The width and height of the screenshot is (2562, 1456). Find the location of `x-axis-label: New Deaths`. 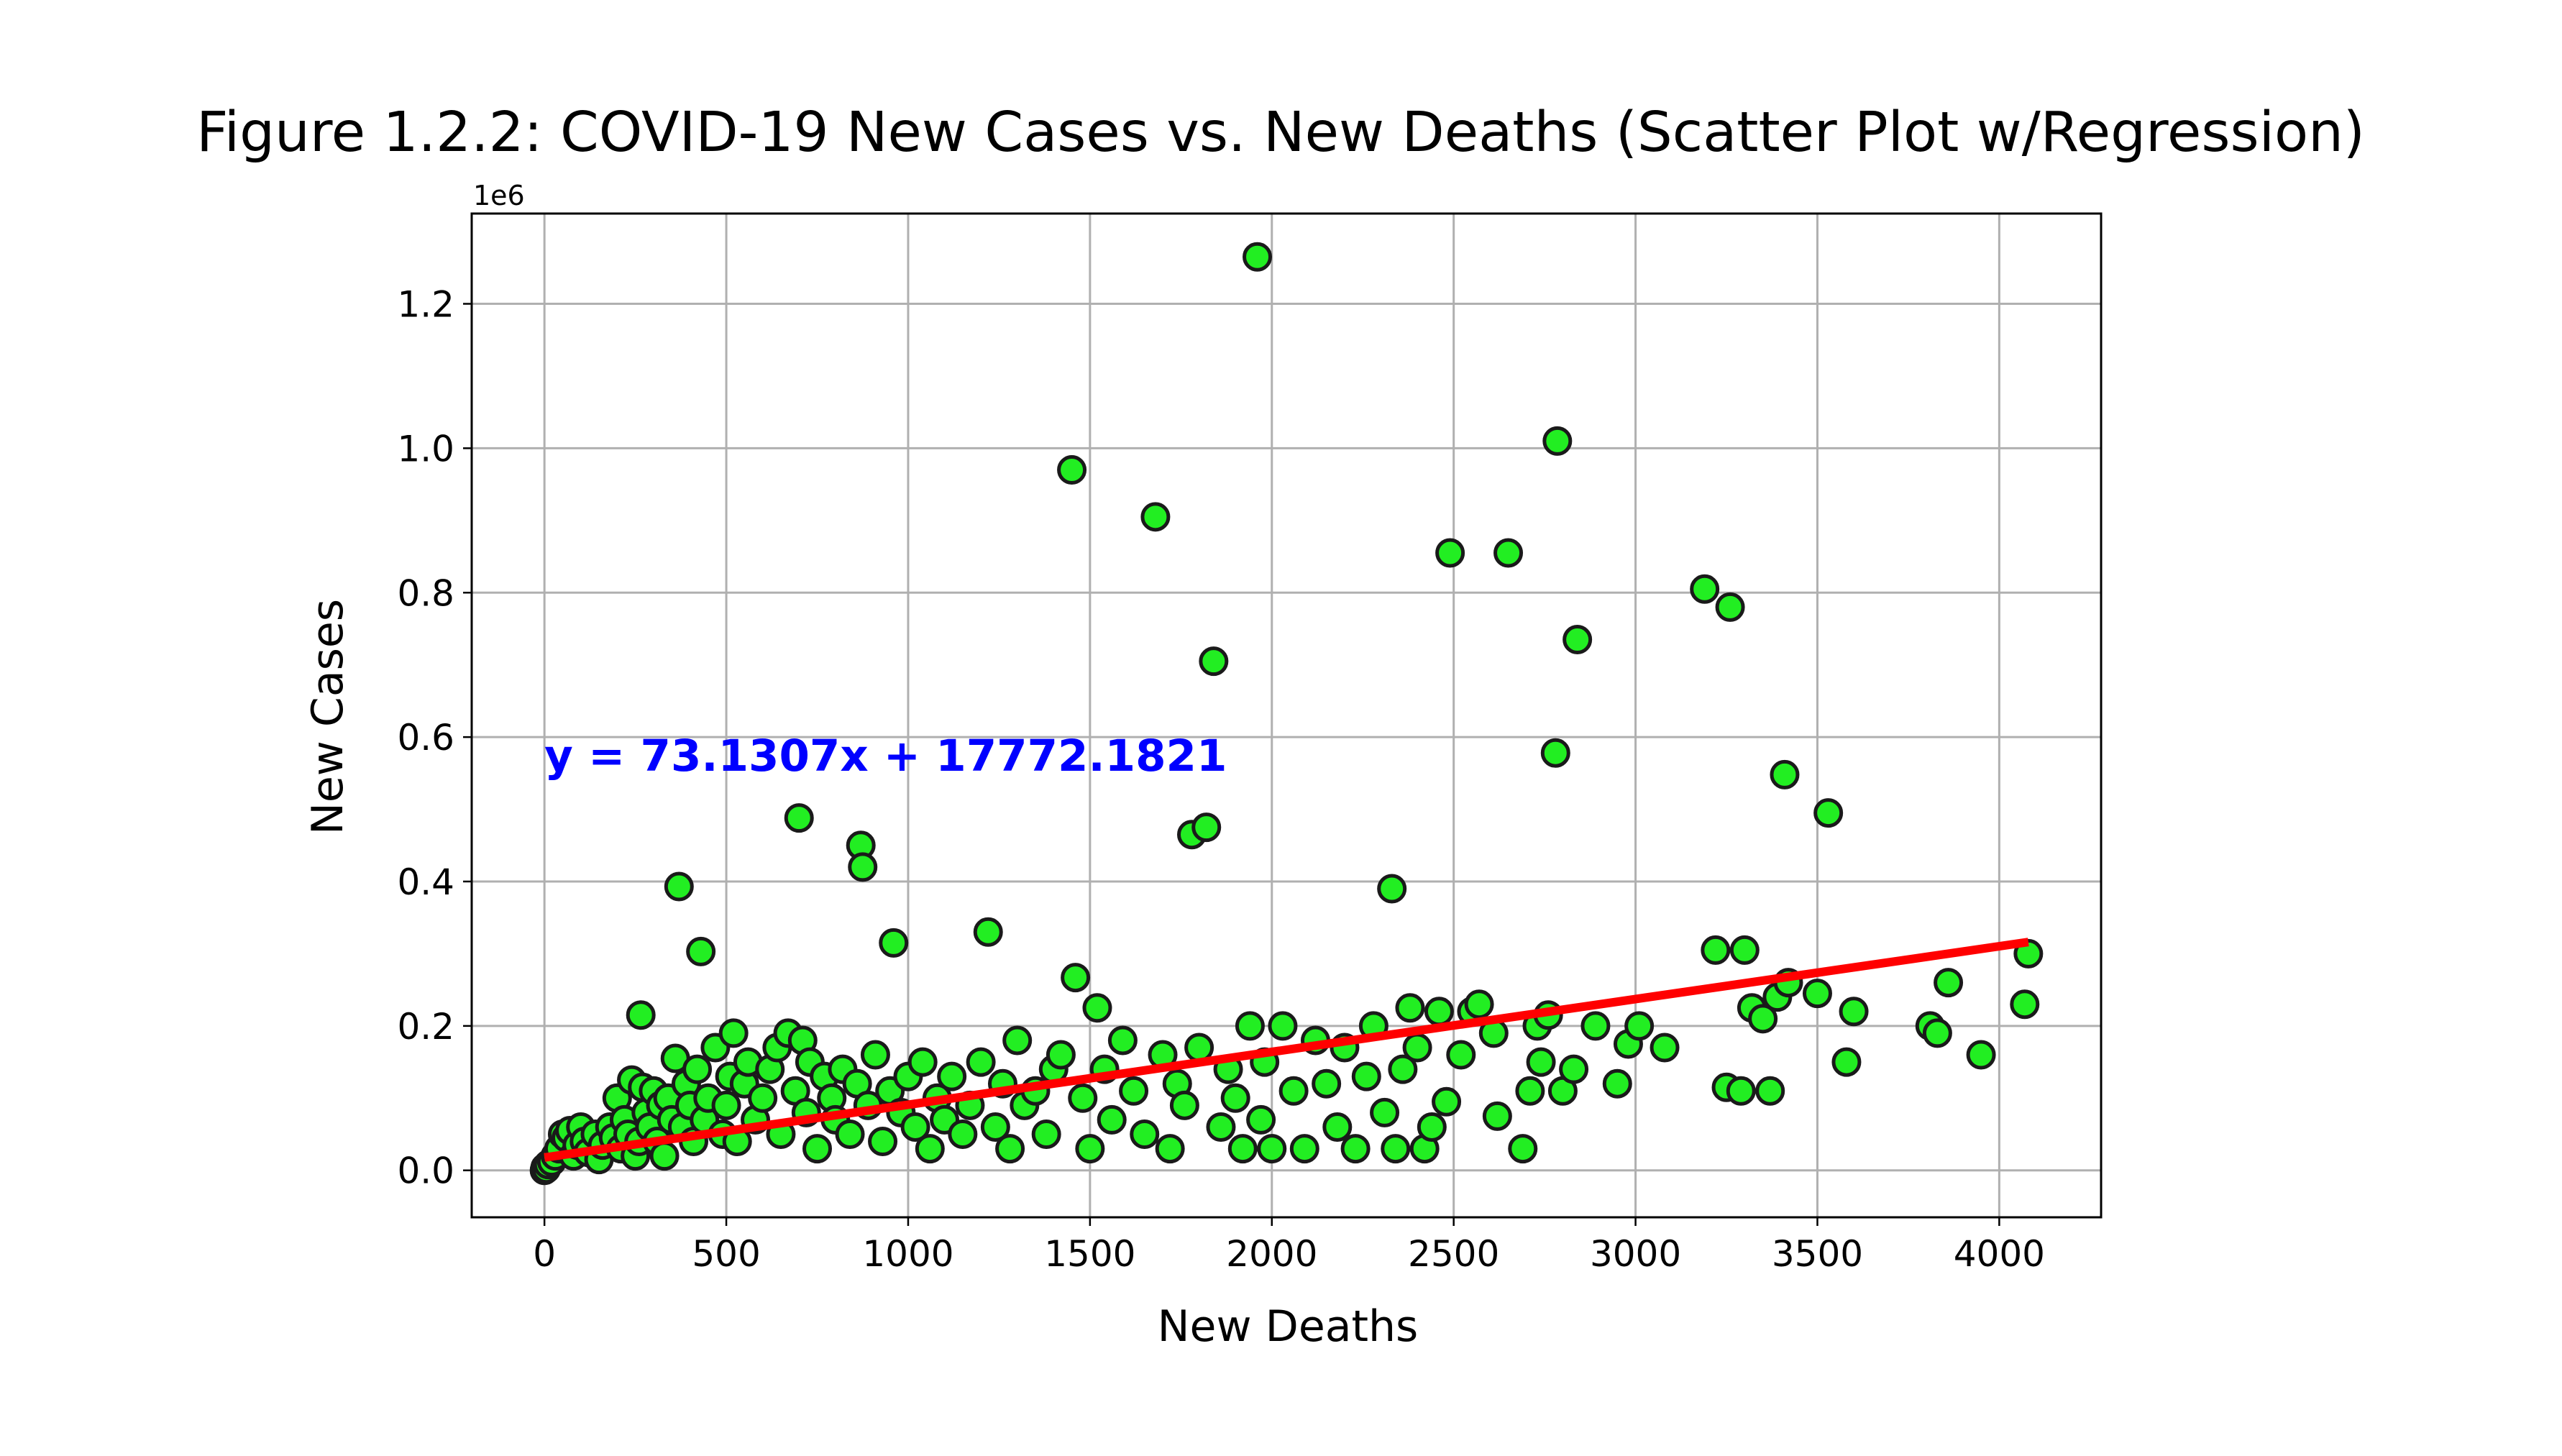

x-axis-label: New Deaths is located at coordinates (1288, 1326).